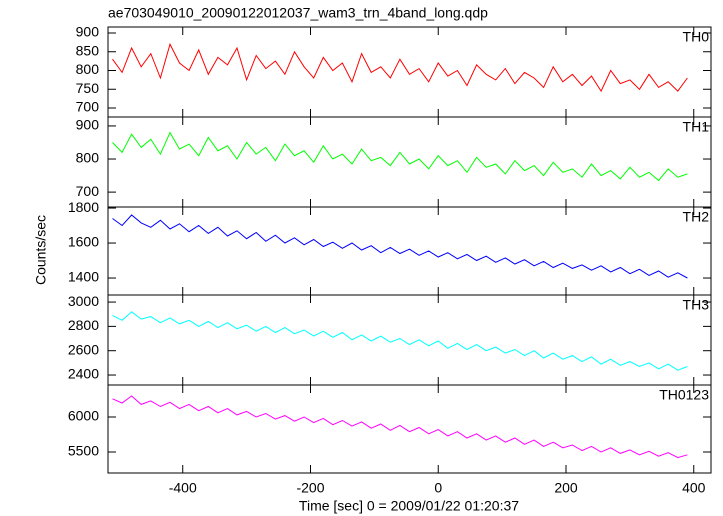 The image size is (723, 516). Describe the element at coordinates (83, 374) in the screenshot. I see `y-tick-label: 2400` at that location.